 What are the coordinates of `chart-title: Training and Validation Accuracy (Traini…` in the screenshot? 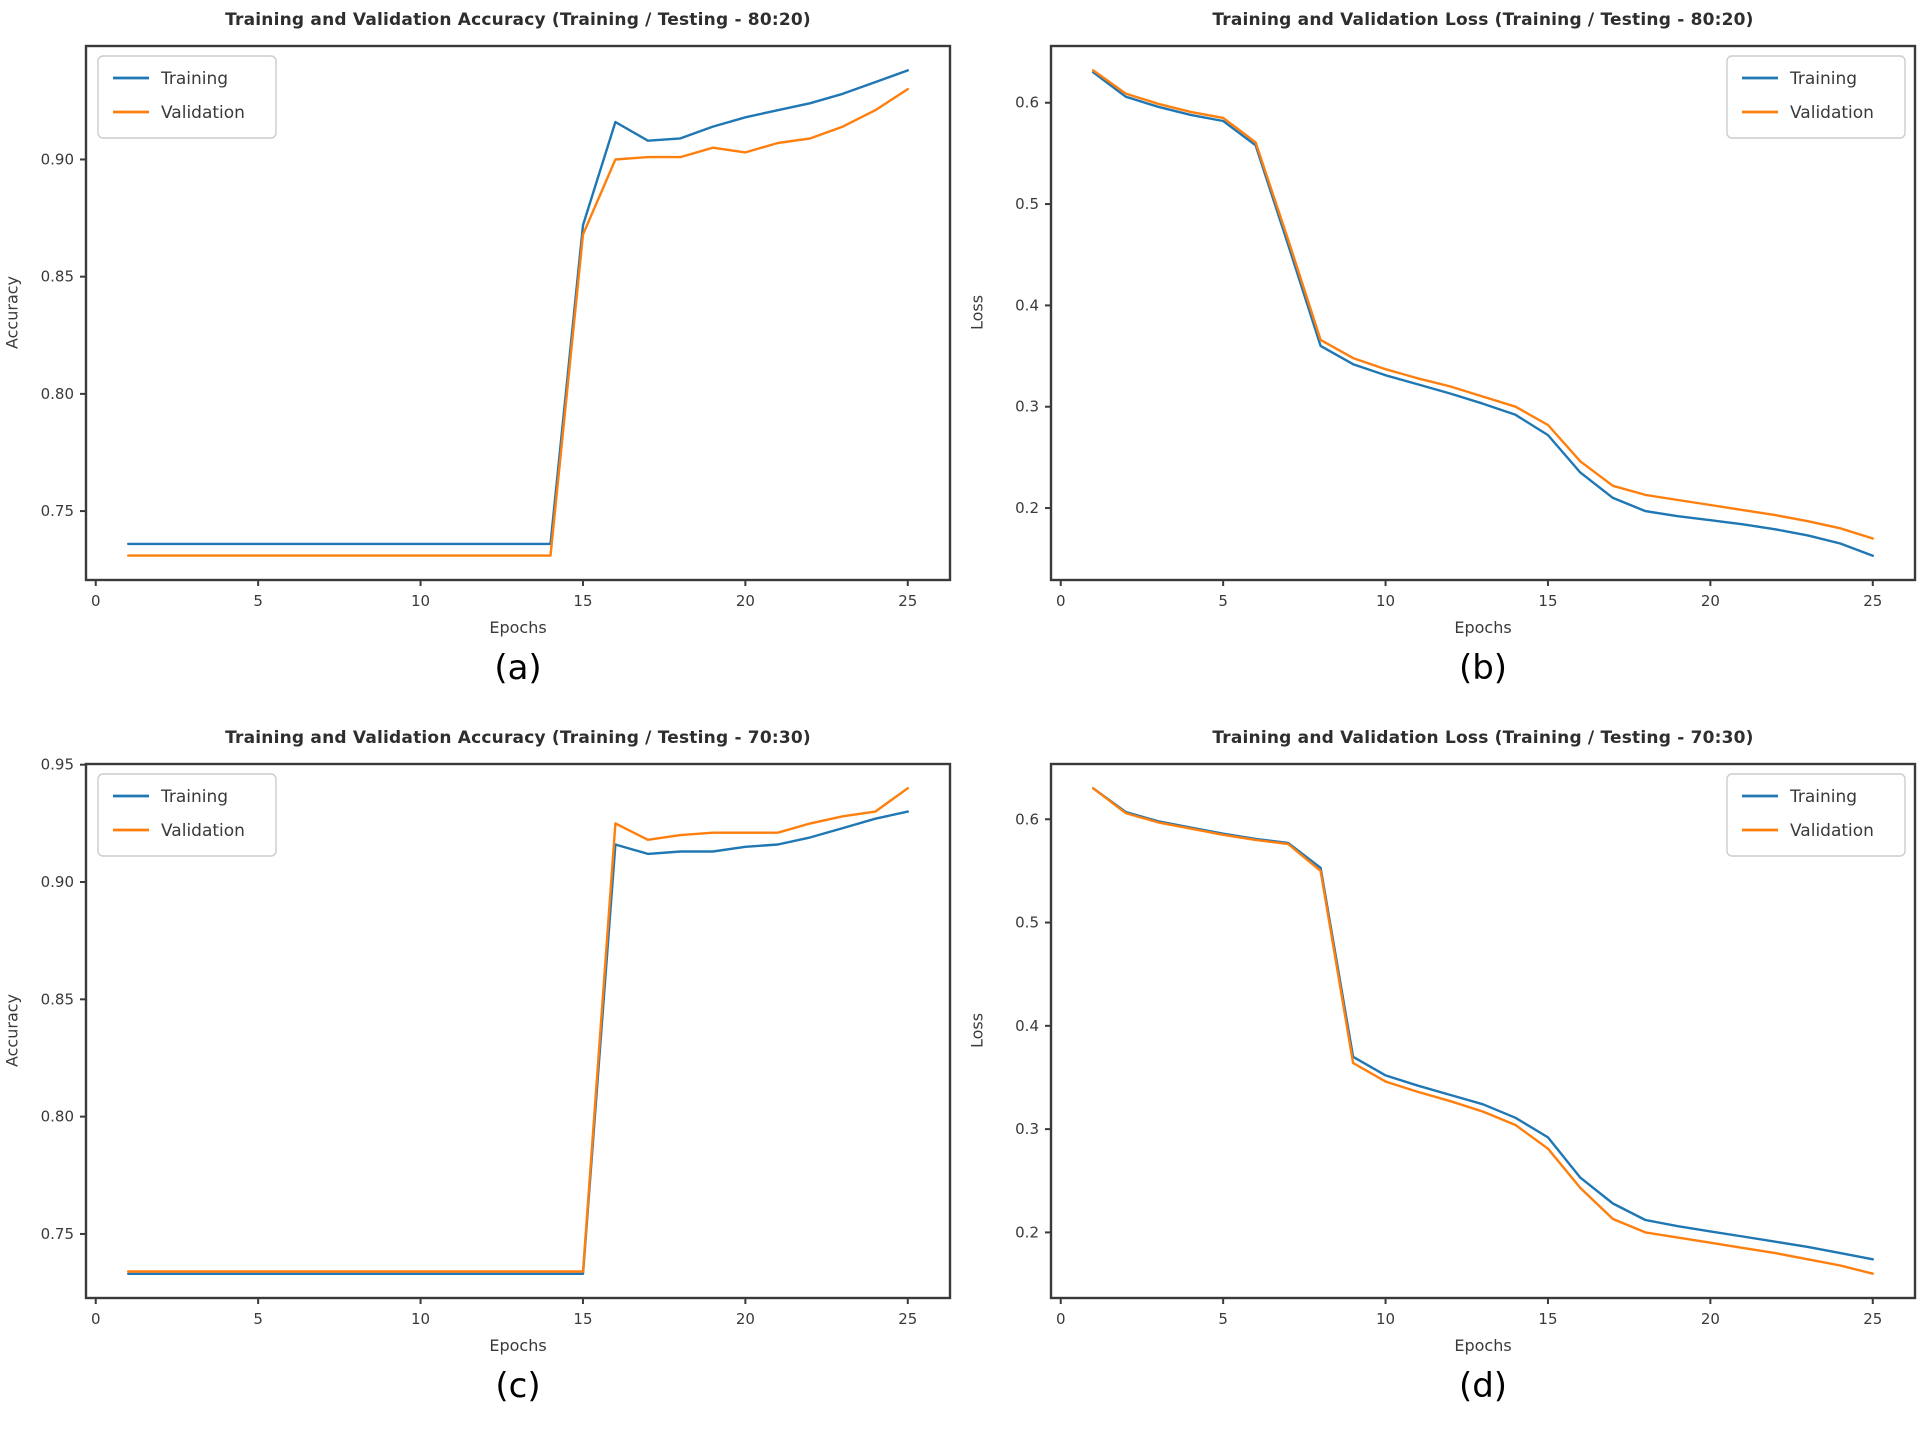 It's located at (518, 738).